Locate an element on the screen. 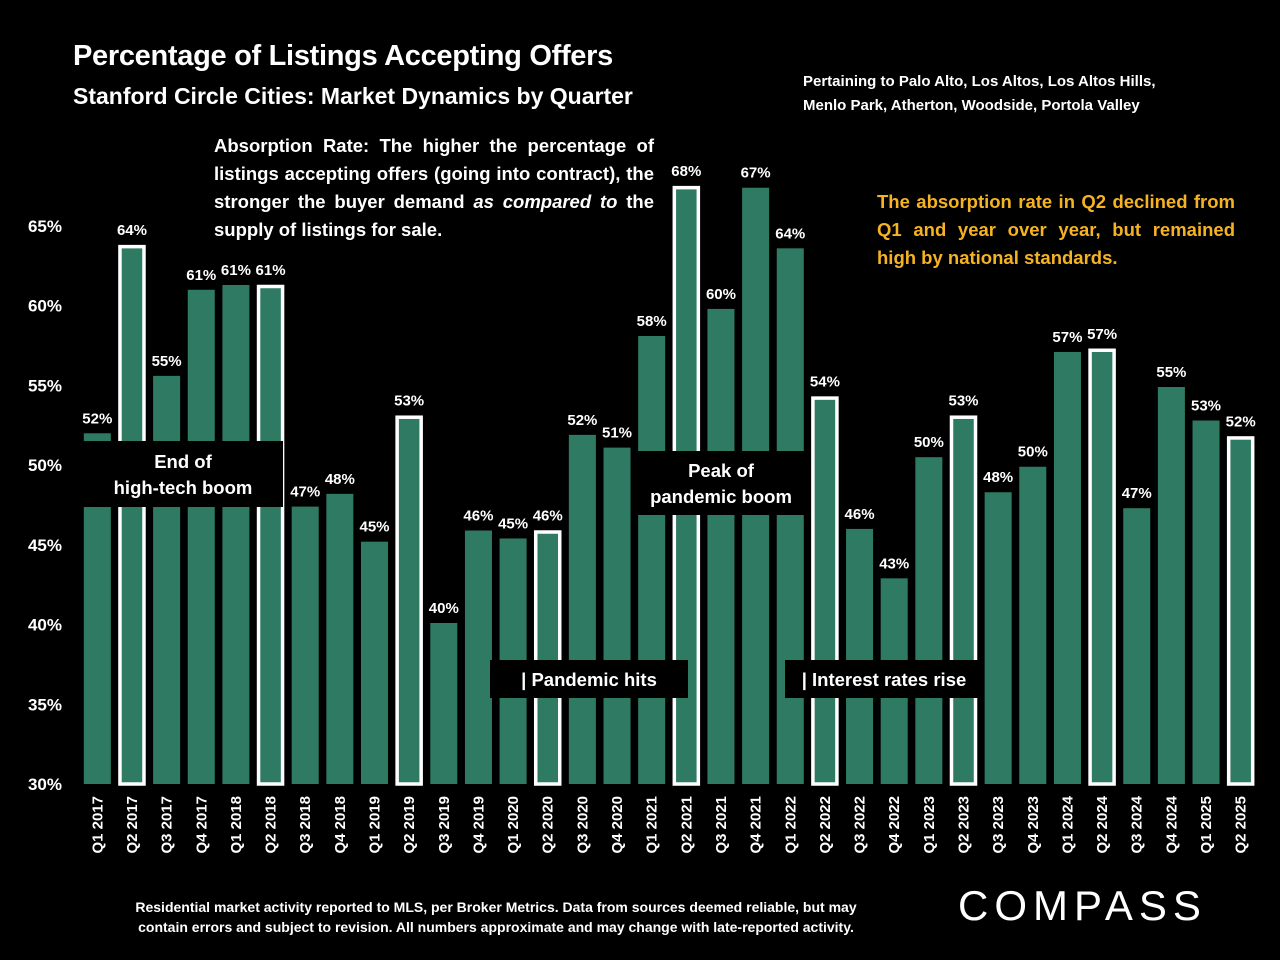 The width and height of the screenshot is (1280, 960). x-tick-label: Q4 2022 is located at coordinates (894, 825).